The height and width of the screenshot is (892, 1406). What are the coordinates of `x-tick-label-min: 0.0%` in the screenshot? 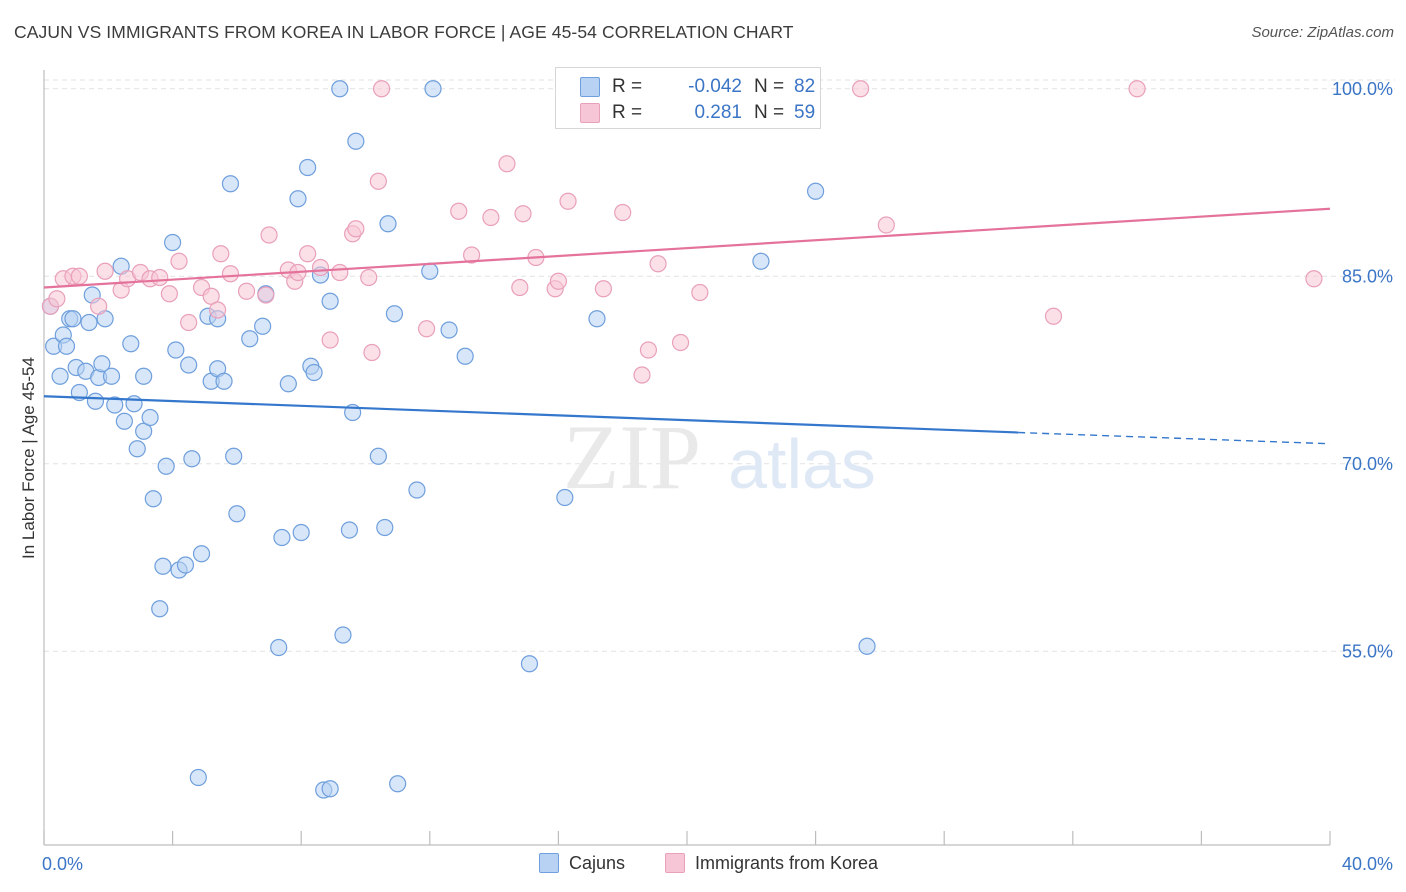 It's located at (62, 864).